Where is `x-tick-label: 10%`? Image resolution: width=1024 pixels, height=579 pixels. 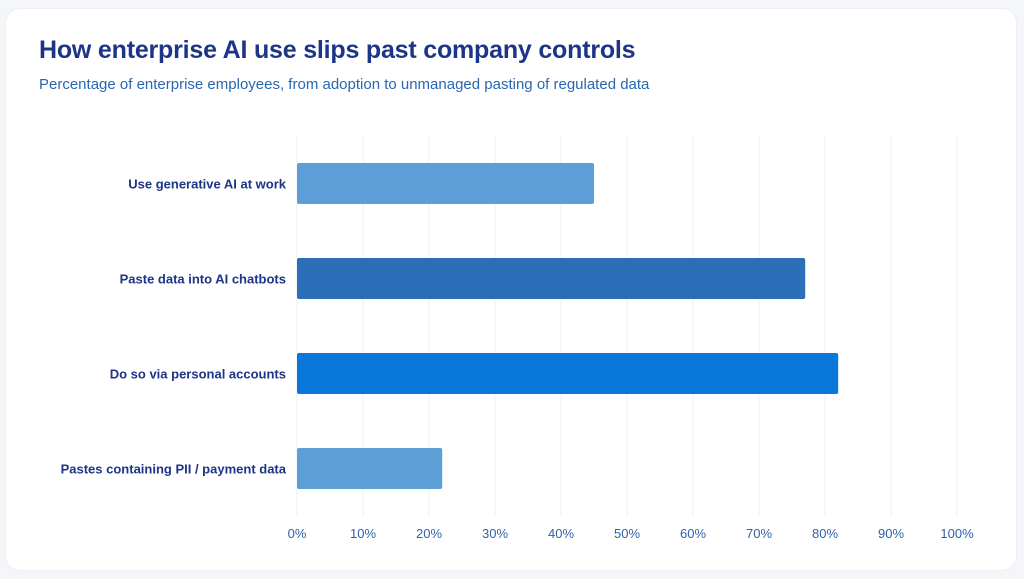 x-tick-label: 10% is located at coordinates (363, 533).